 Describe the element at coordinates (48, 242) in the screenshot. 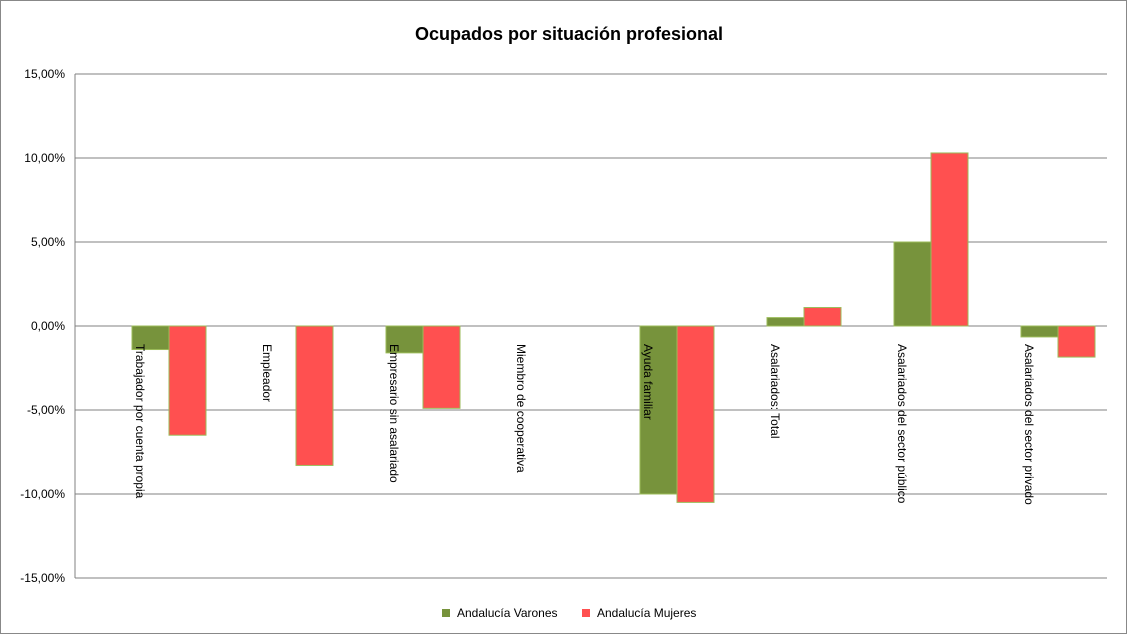

I see `y-tick-label: 5,00%` at that location.